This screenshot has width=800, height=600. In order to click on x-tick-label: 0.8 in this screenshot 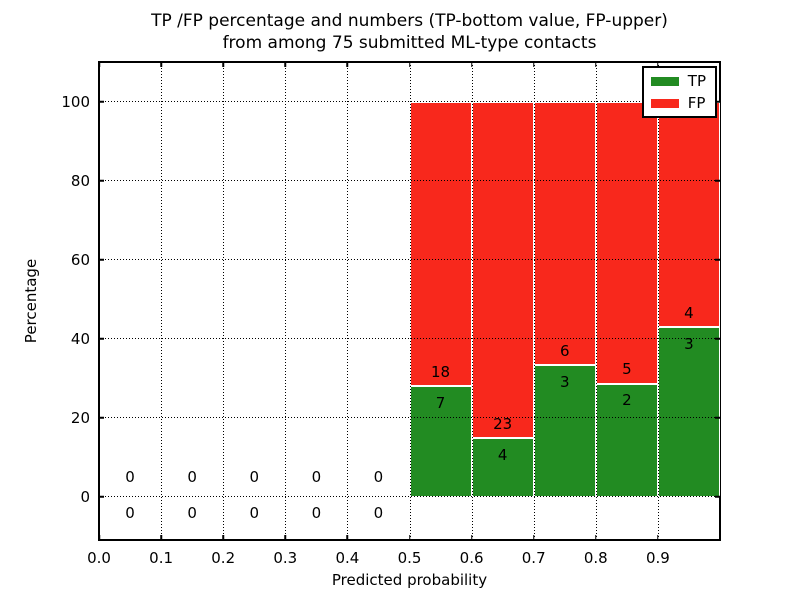, I will do `click(595, 558)`.